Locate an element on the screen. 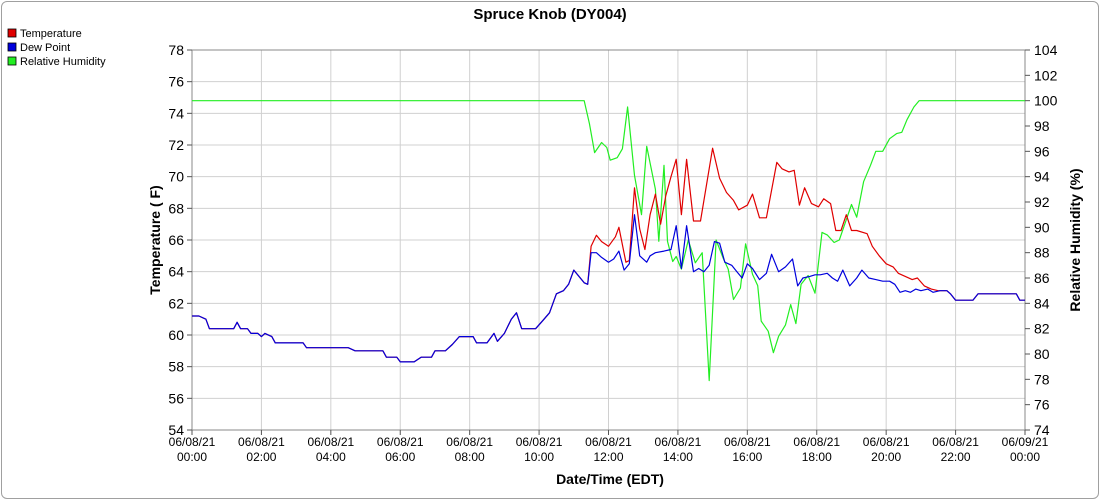 This screenshot has height=500, width=1100. x-tick-time: 06:00 is located at coordinates (400, 457).